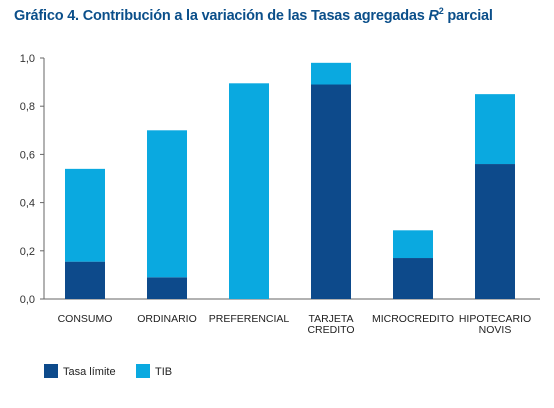 The image size is (554, 408). Describe the element at coordinates (27, 155) in the screenshot. I see `y-tick-label: 0,6` at that location.